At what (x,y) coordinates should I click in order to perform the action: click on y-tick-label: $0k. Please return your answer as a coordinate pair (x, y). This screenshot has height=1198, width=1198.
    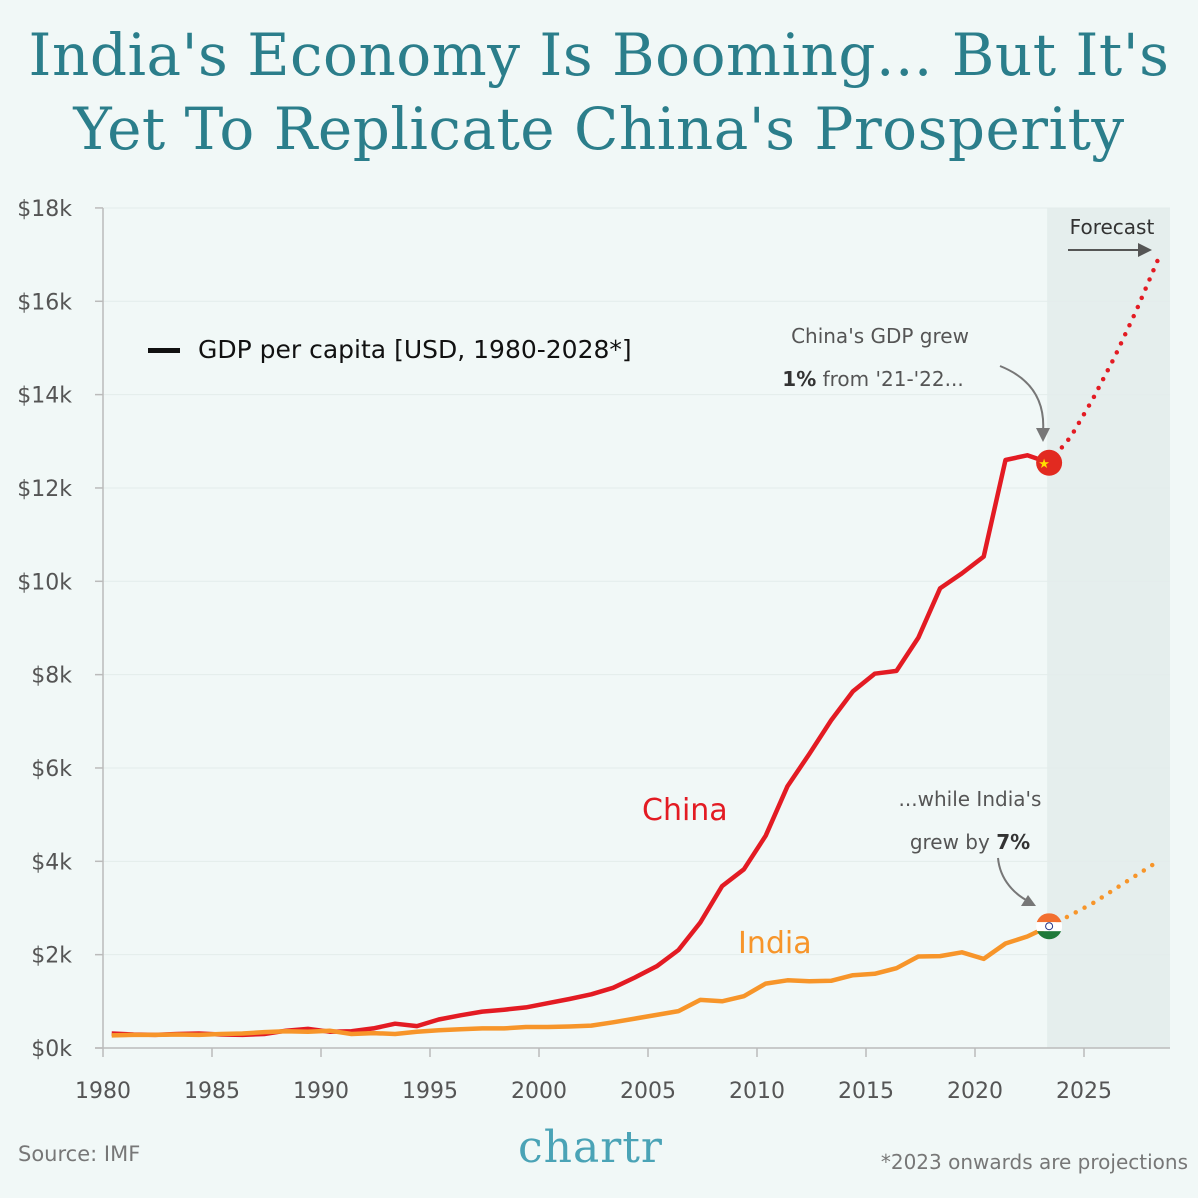
    Looking at the image, I should click on (51, 1049).